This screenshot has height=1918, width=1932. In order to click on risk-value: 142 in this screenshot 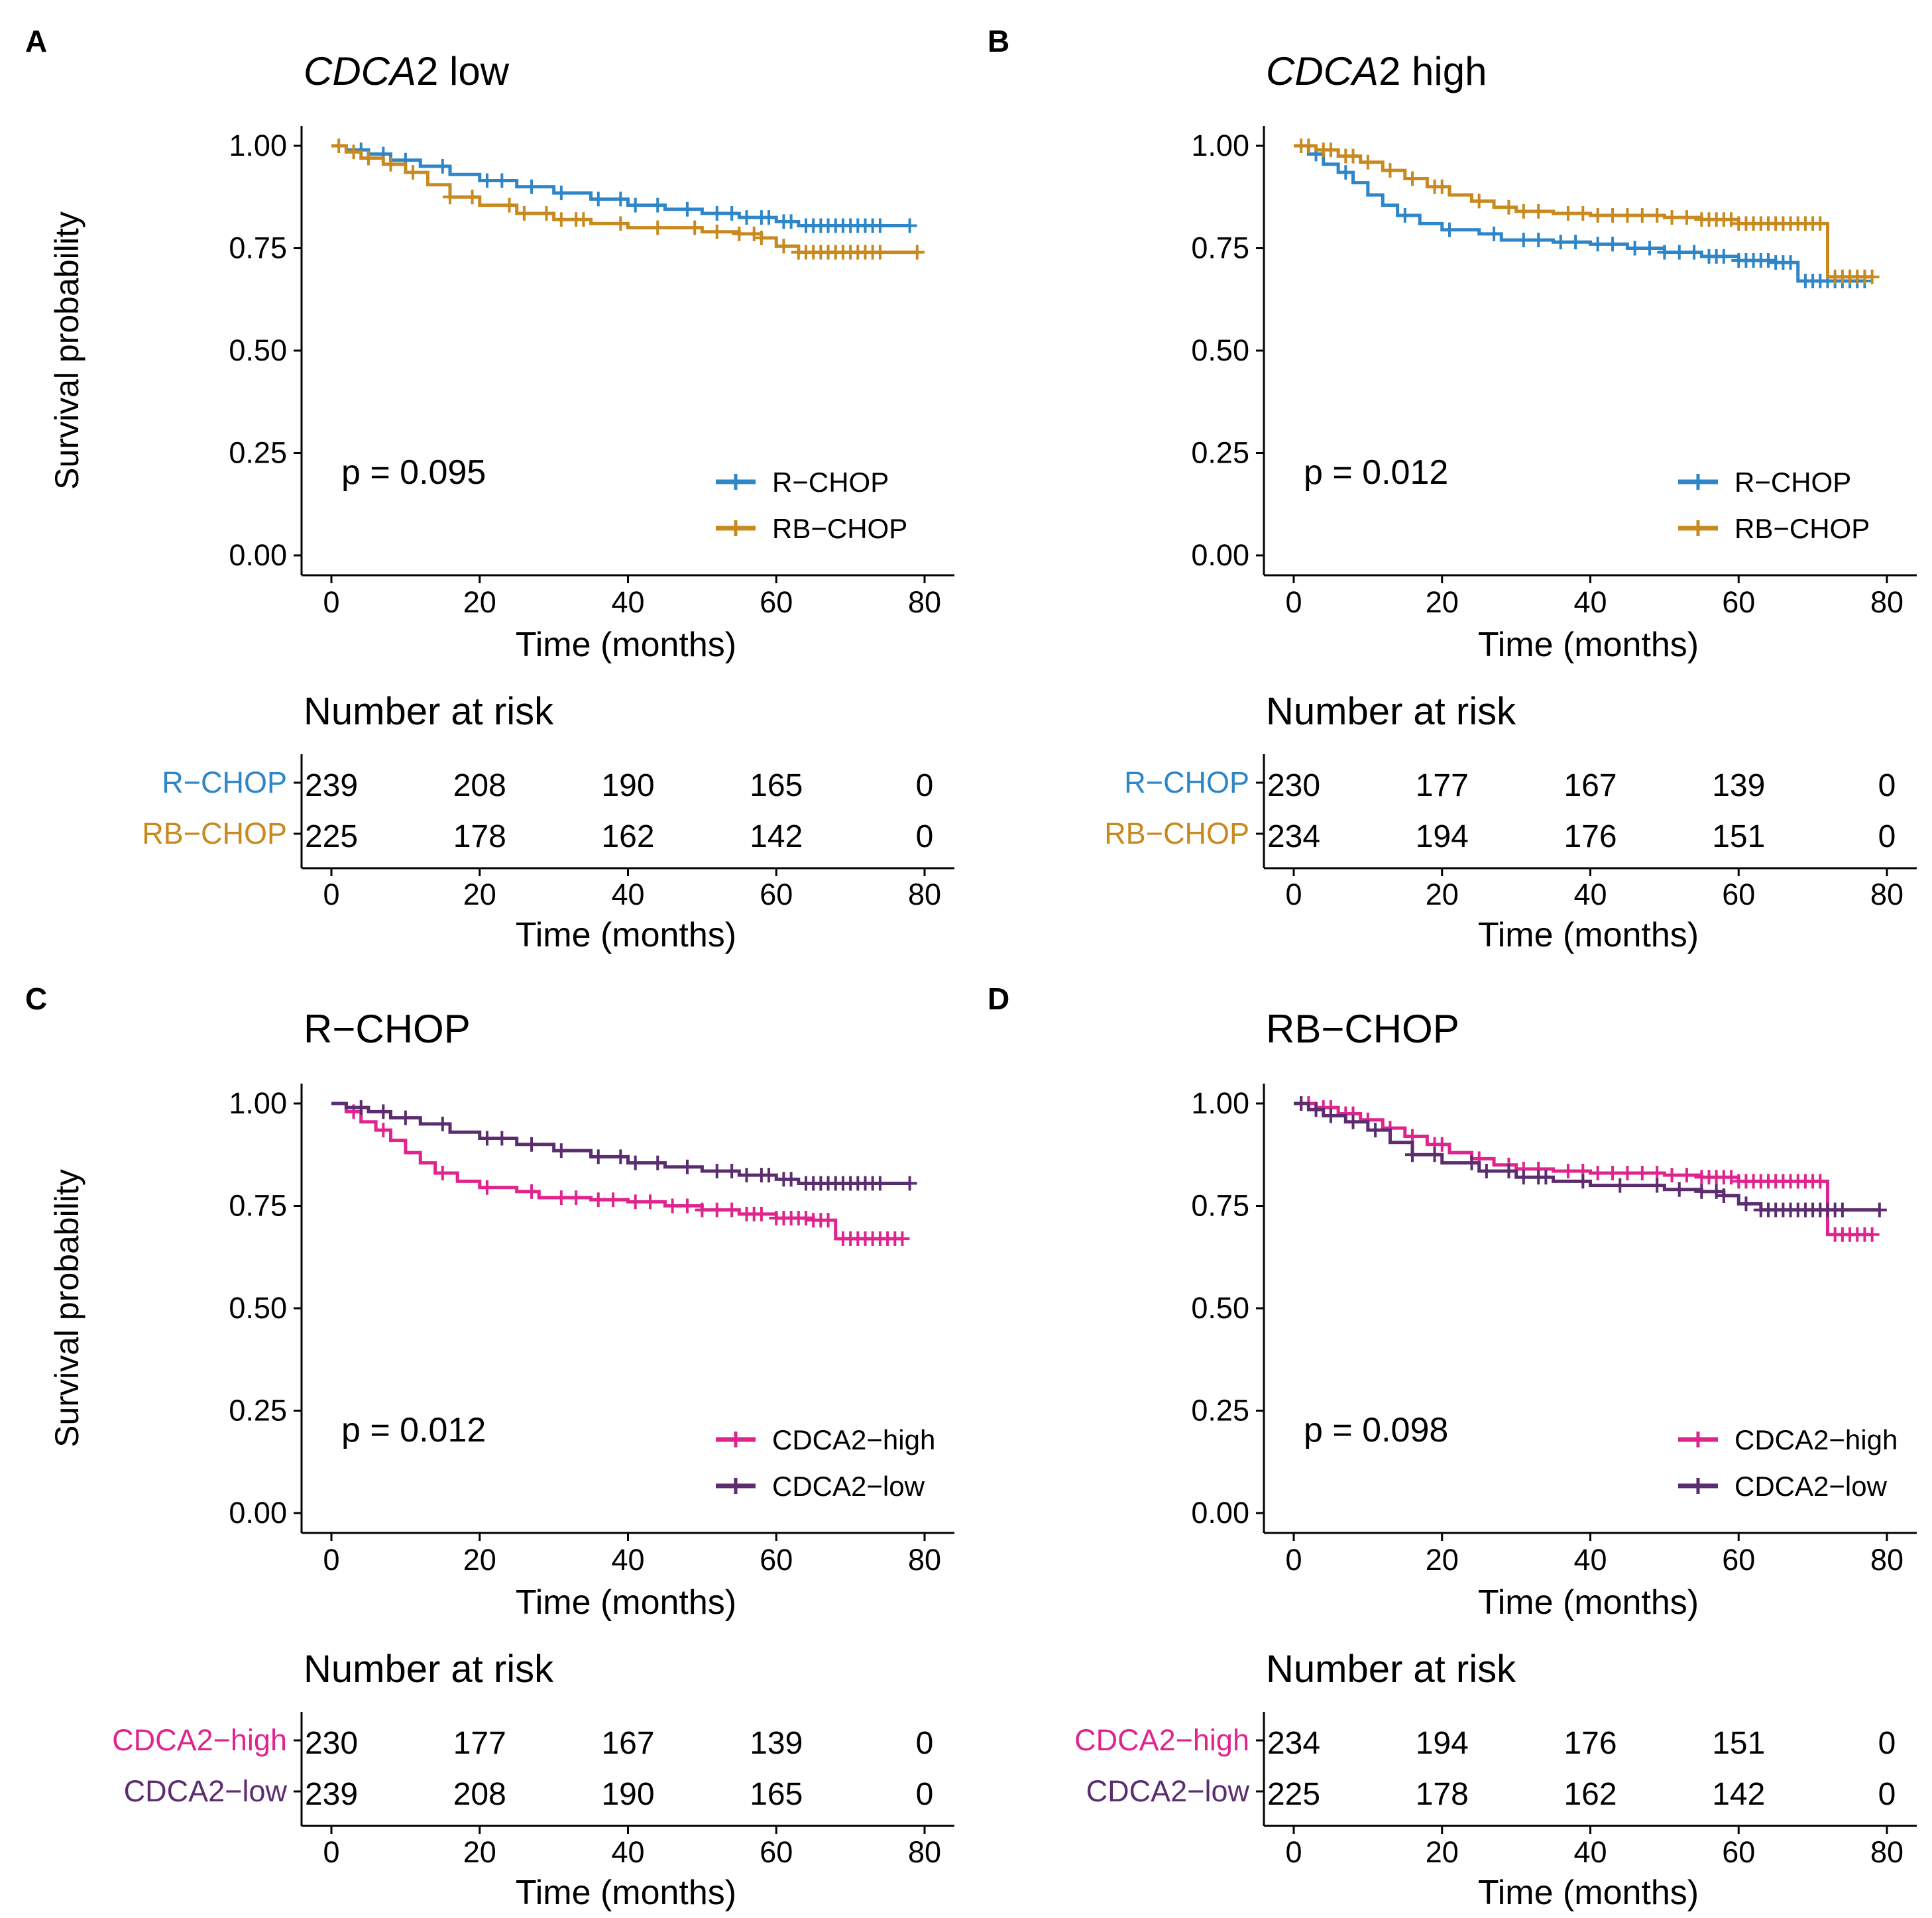, I will do `click(1738, 1795)`.